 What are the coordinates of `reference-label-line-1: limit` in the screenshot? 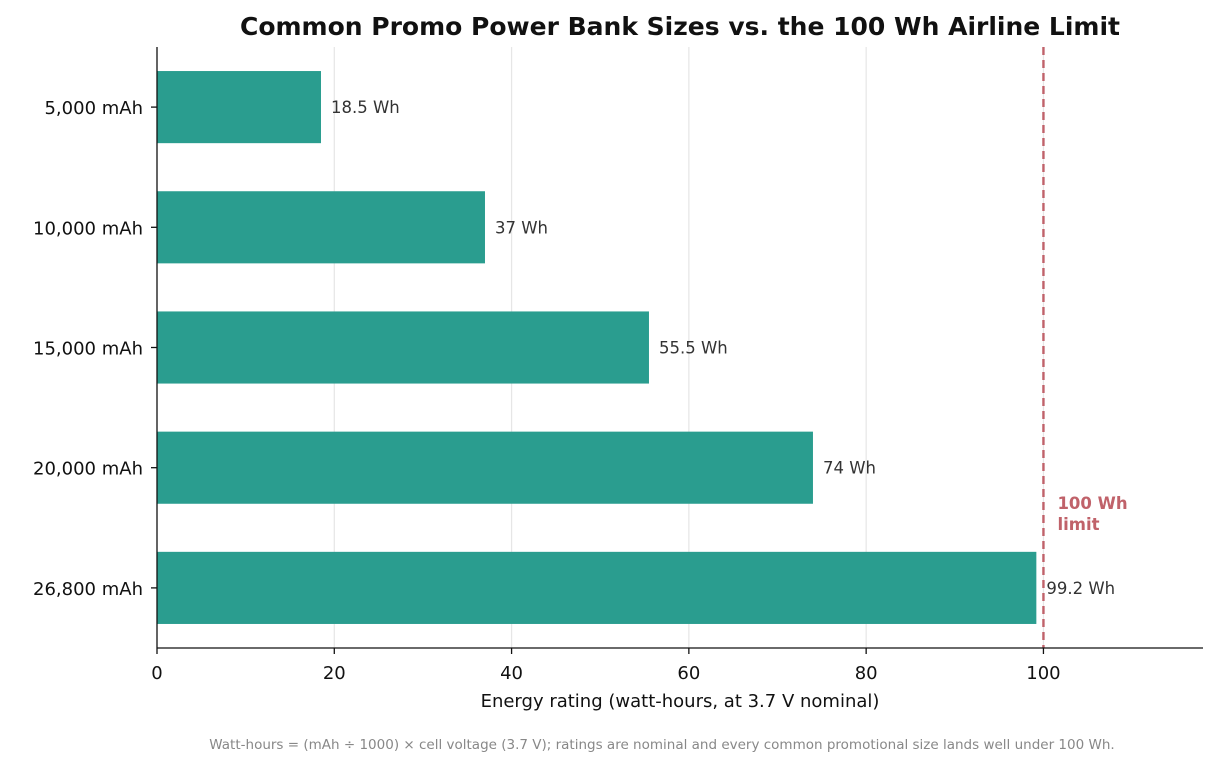 It's located at (1078, 524).